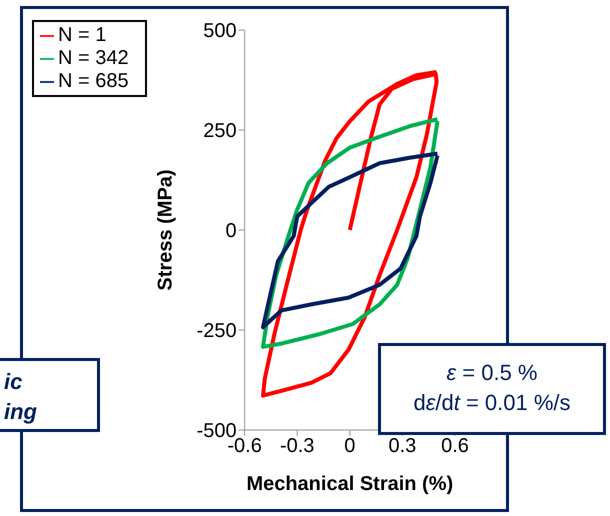 Image resolution: width=610 pixels, height=516 pixels. I want to click on x-tick-label: 0, so click(350, 446).